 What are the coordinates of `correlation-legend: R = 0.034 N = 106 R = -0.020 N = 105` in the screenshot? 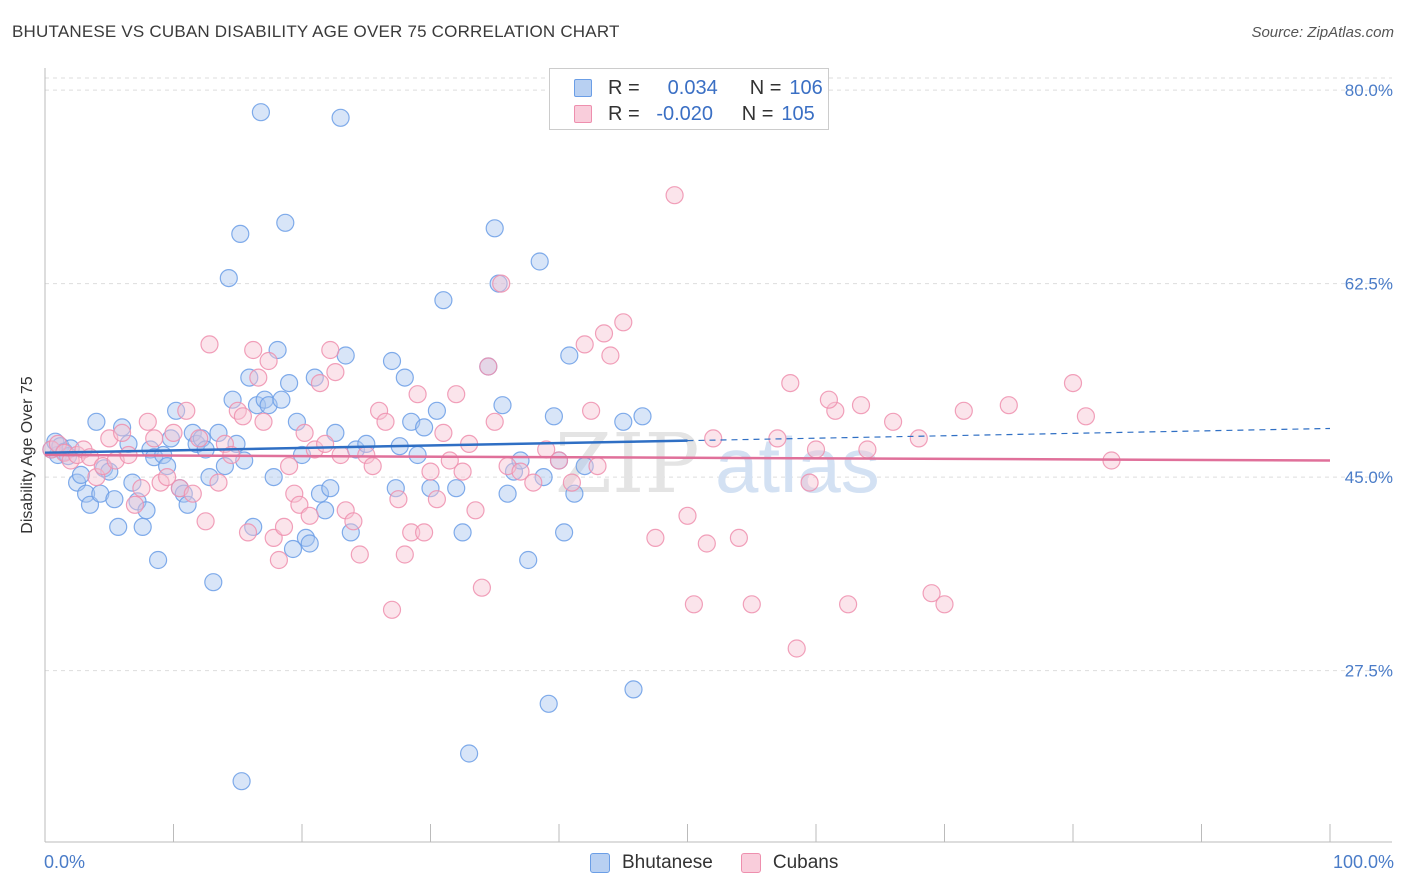 It's located at (689, 99).